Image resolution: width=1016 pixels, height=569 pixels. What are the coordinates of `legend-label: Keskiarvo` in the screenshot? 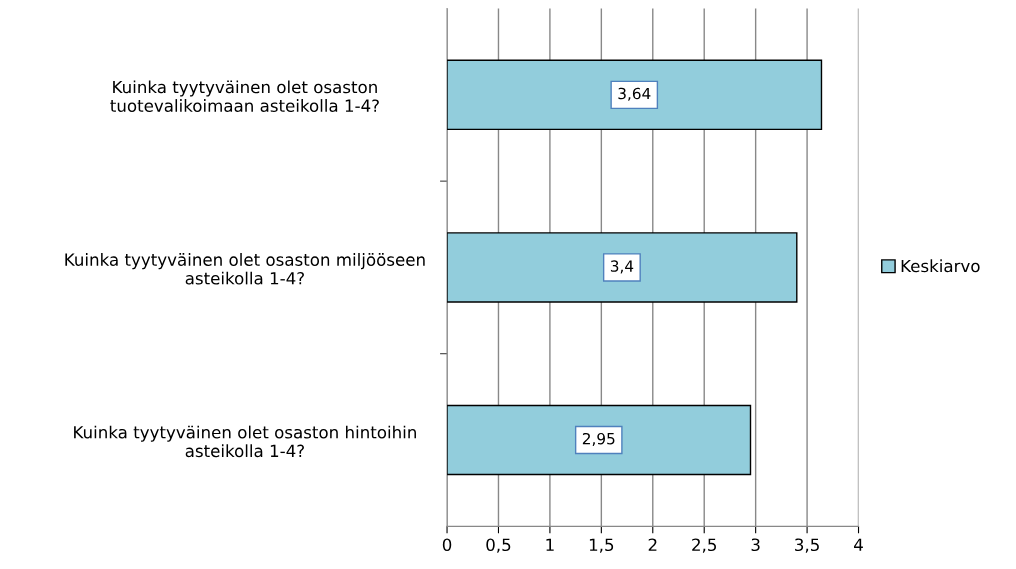 It's located at (940, 266).